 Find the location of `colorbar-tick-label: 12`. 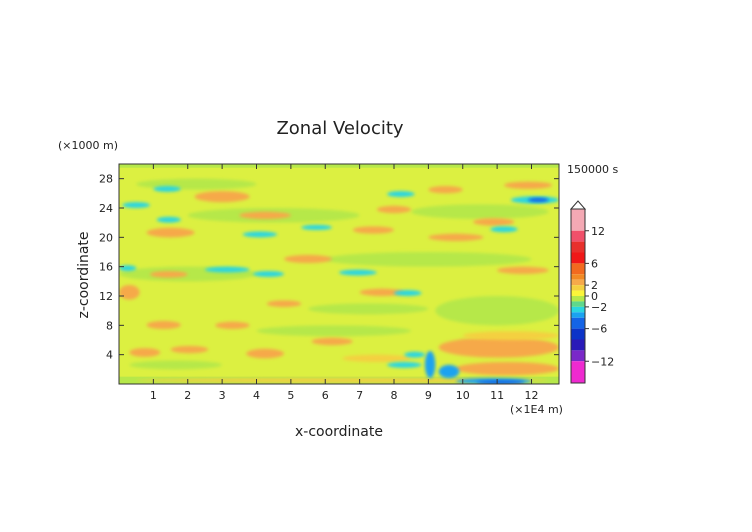

colorbar-tick-label: 12 is located at coordinates (598, 231).